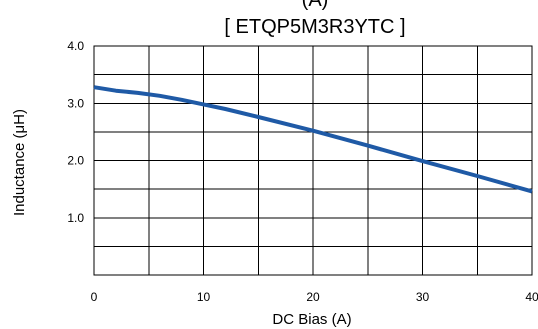 Image resolution: width=538 pixels, height=329 pixels. I want to click on x-tick-label: 10, so click(204, 297).